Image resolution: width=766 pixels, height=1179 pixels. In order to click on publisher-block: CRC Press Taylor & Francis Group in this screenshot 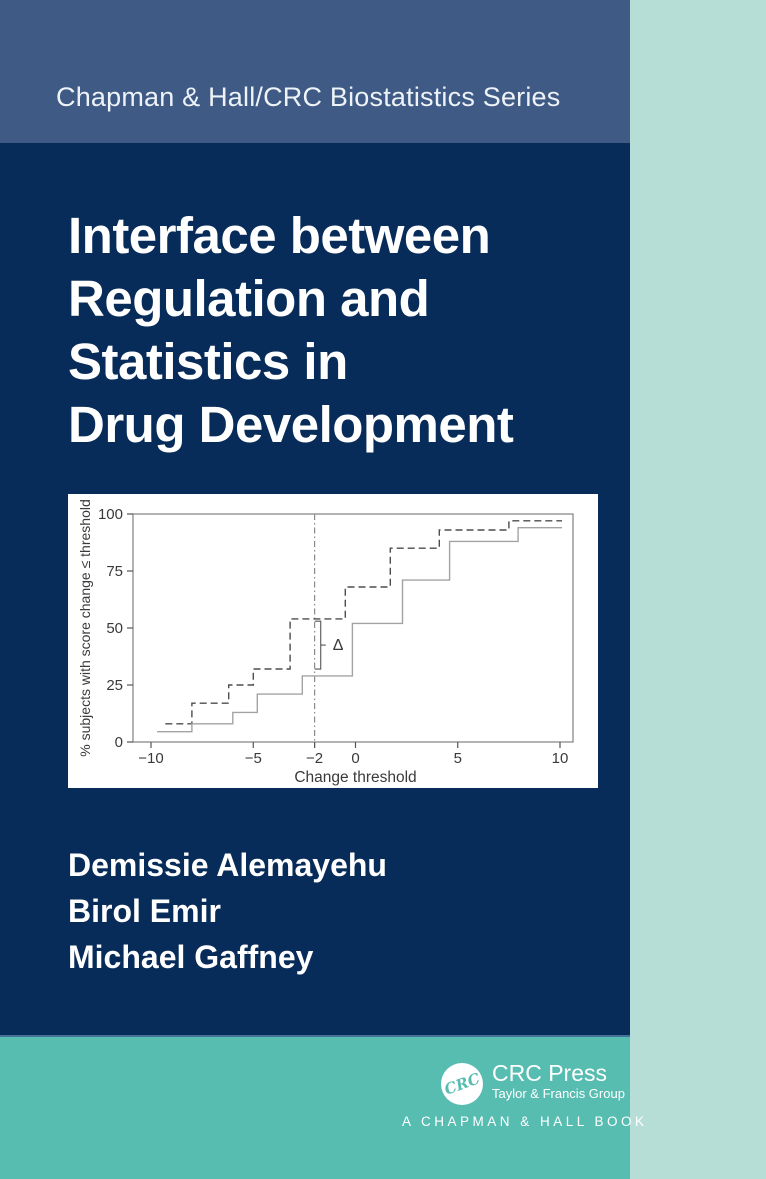, I will do `click(558, 1081)`.